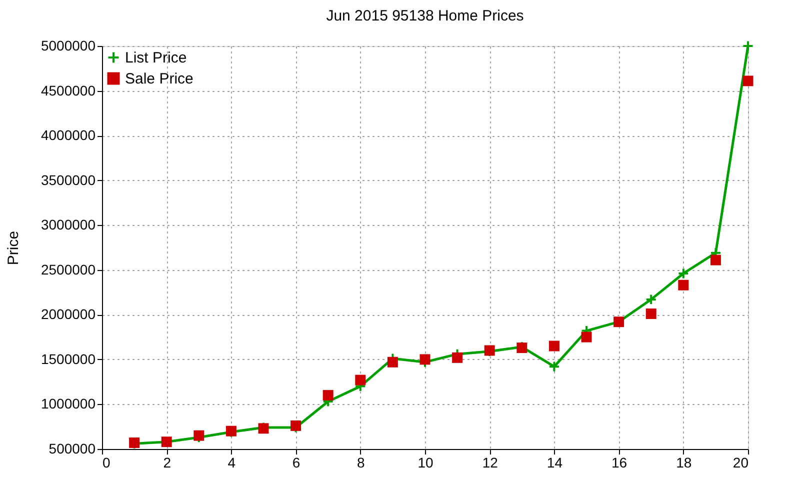  I want to click on y-tick-label: 2000000, so click(68, 314).